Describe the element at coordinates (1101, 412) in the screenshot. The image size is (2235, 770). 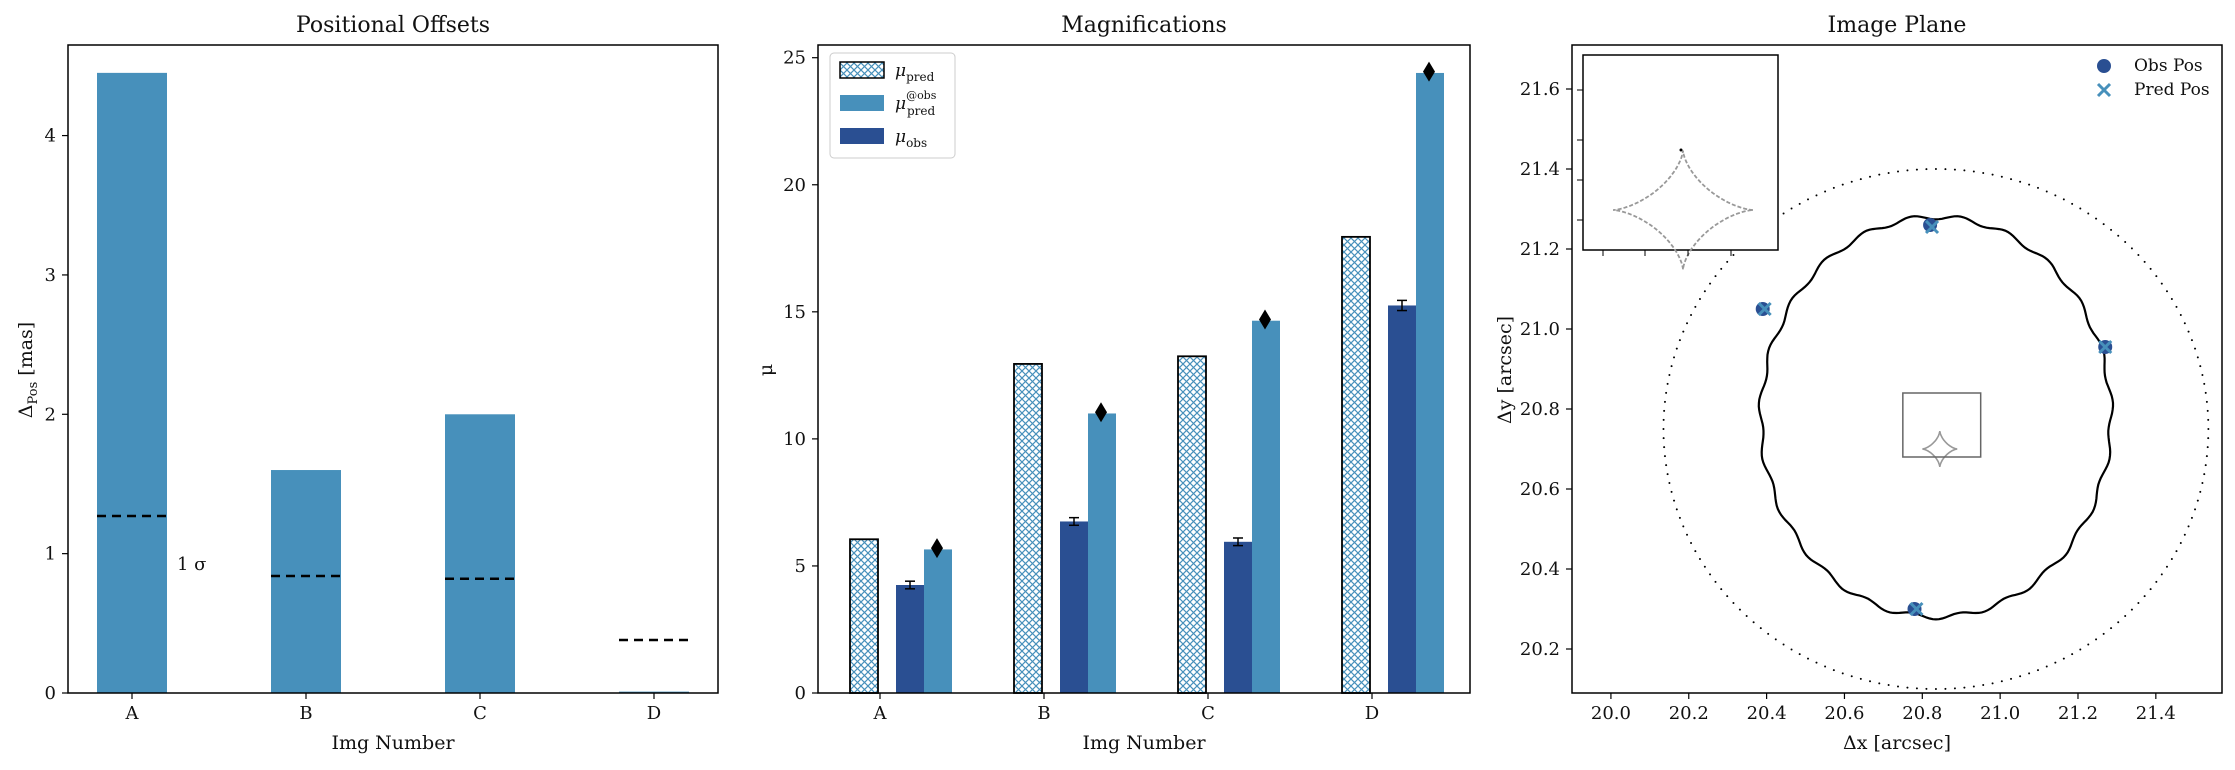
I see `diamond-marker-B` at that location.